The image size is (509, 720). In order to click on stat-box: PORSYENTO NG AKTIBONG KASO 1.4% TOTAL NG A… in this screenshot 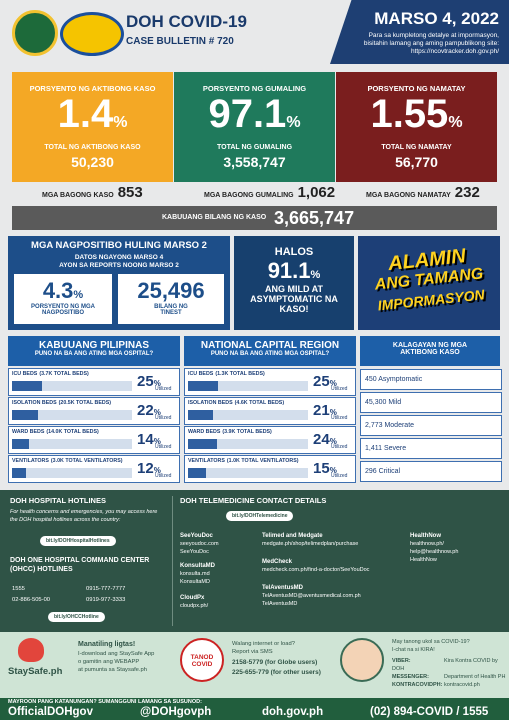, I will do `click(92, 127)`.